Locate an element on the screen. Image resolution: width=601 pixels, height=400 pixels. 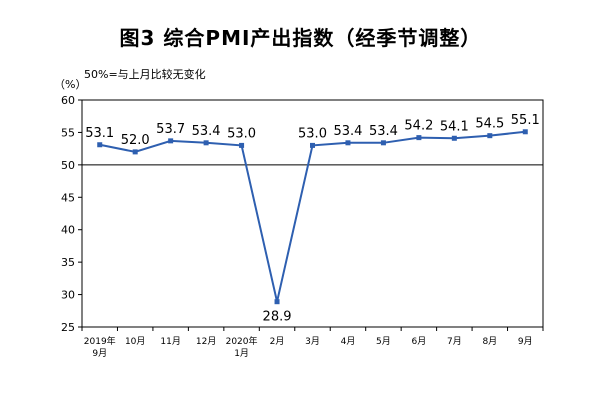
x-tick-label: 2月 is located at coordinates (277, 341).